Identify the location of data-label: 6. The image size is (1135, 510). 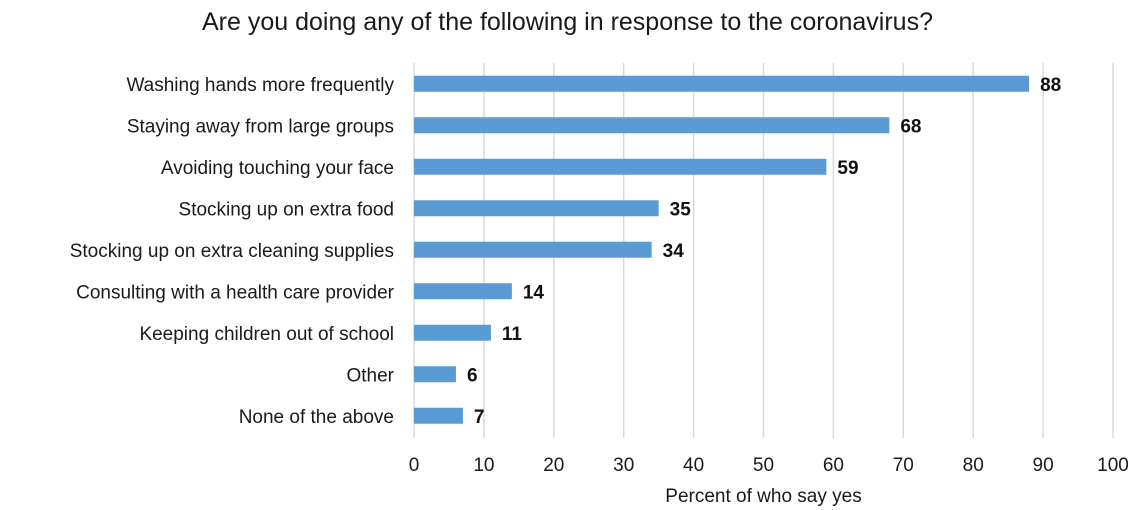
(472, 375).